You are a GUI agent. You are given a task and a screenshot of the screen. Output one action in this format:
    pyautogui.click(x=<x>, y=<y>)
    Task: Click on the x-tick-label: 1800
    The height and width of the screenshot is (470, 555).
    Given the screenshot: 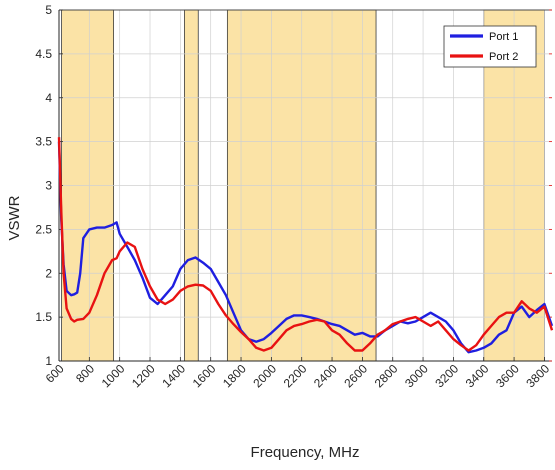 What is the action you would take?
    pyautogui.click(x=234, y=375)
    